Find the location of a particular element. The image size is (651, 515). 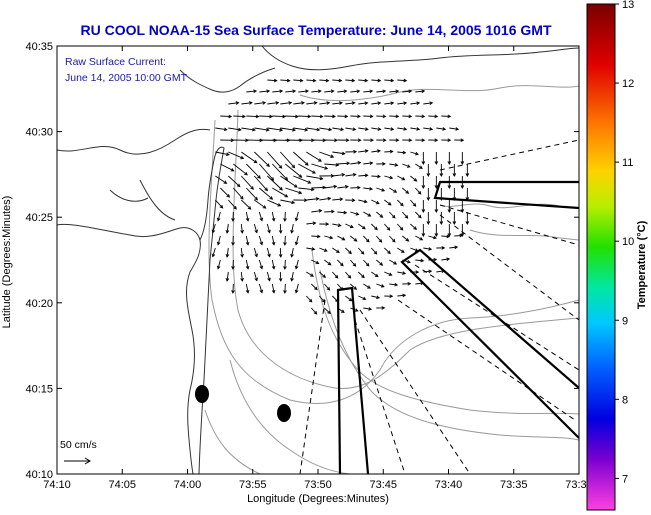

colorbar: 13 12 11 10 9 8 7 Temperature (°C) is located at coordinates (617, 255).